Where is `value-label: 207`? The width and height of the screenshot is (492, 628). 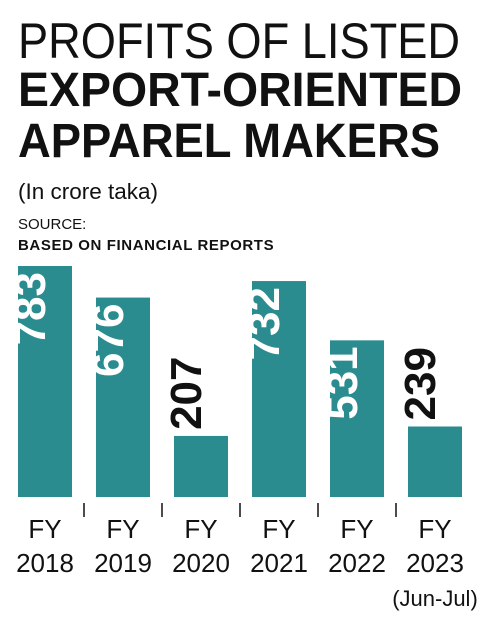
value-label: 207 is located at coordinates (186, 393).